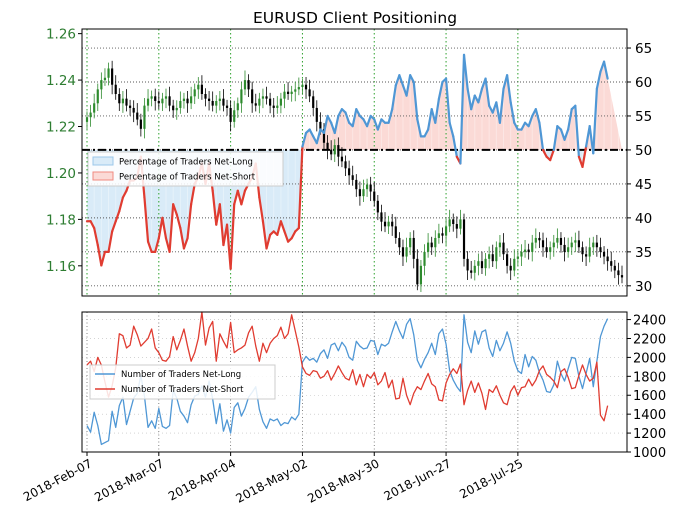 This screenshot has height=518, width=679. Describe the element at coordinates (202, 479) in the screenshot. I see `date-tick-label: 2018-Apr-04` at that location.